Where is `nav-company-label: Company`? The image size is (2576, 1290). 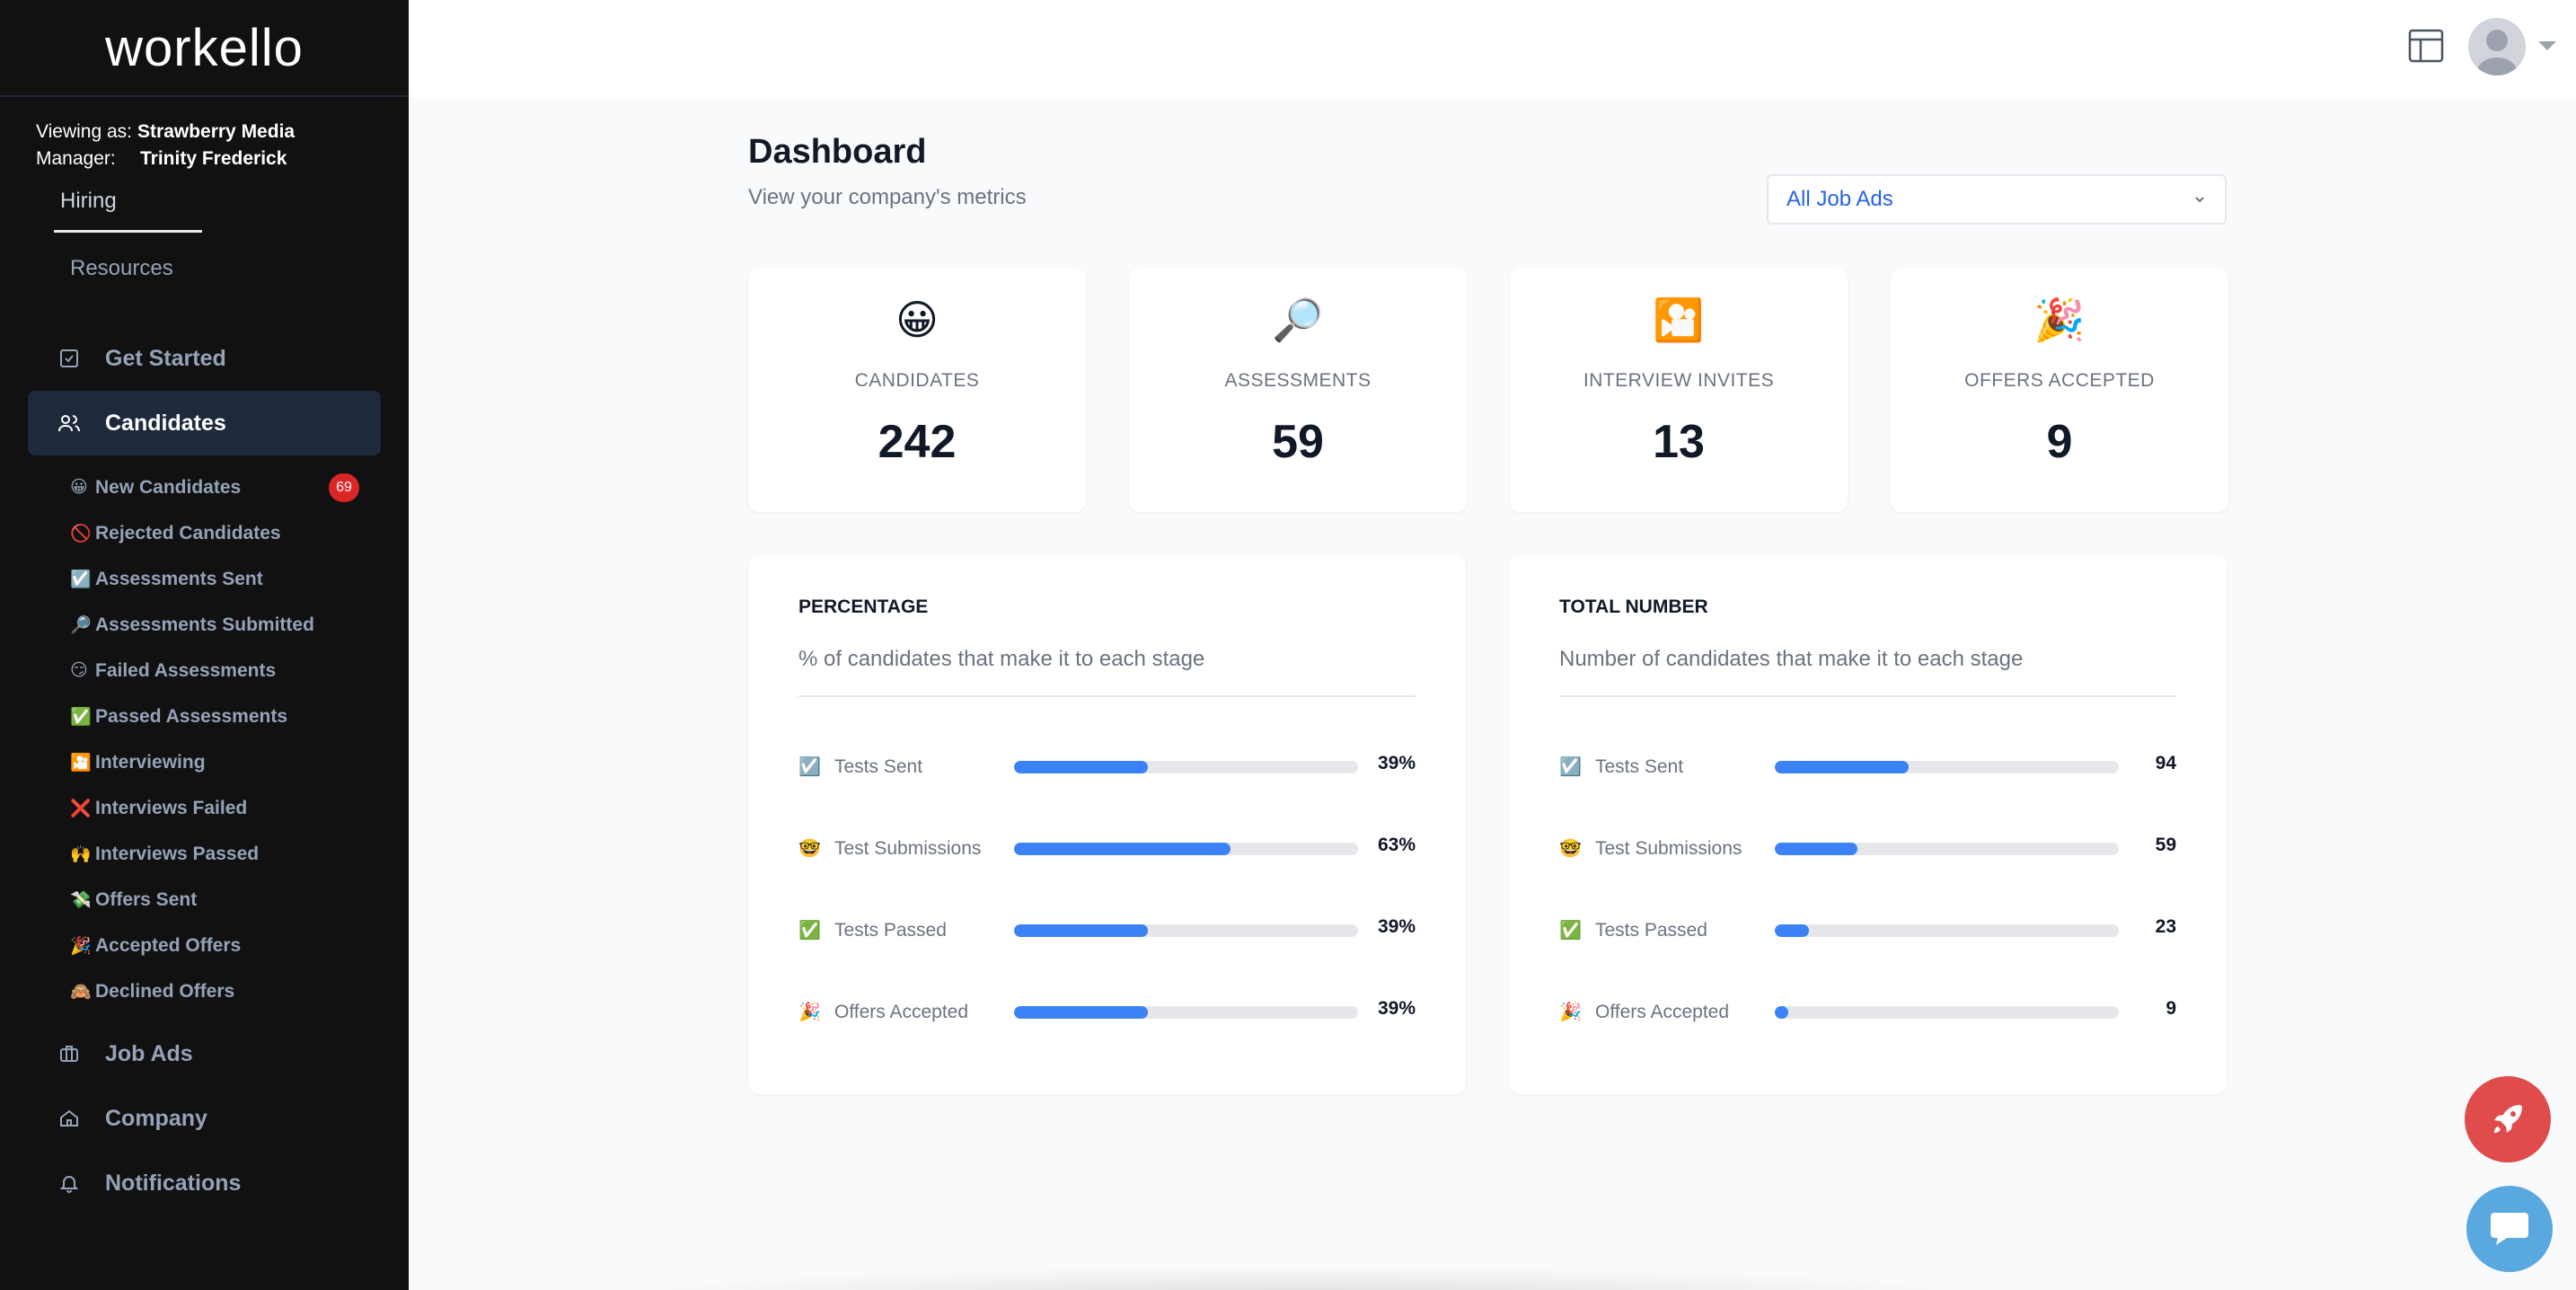 nav-company-label: Company is located at coordinates (156, 1118).